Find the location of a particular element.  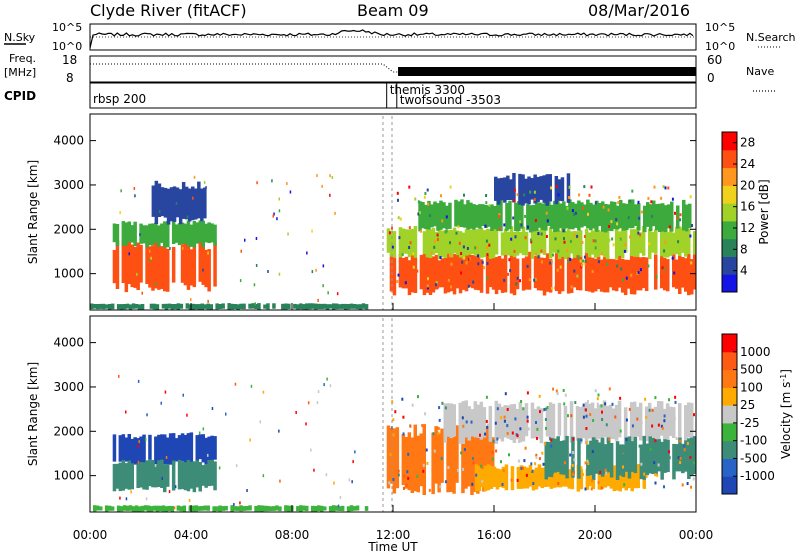

y-tick-label: 4000 is located at coordinates (68, 141).